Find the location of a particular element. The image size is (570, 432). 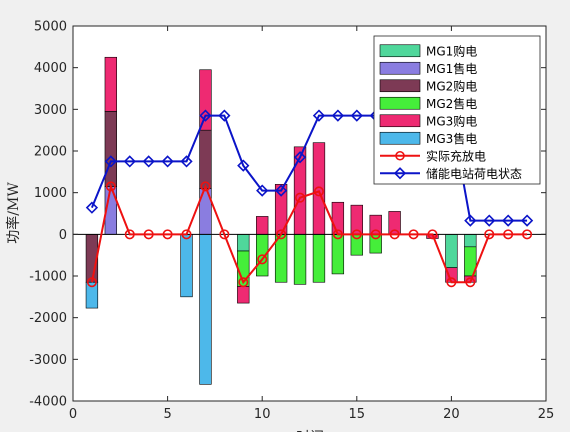

legend-label: MG2购电 is located at coordinates (451, 85).